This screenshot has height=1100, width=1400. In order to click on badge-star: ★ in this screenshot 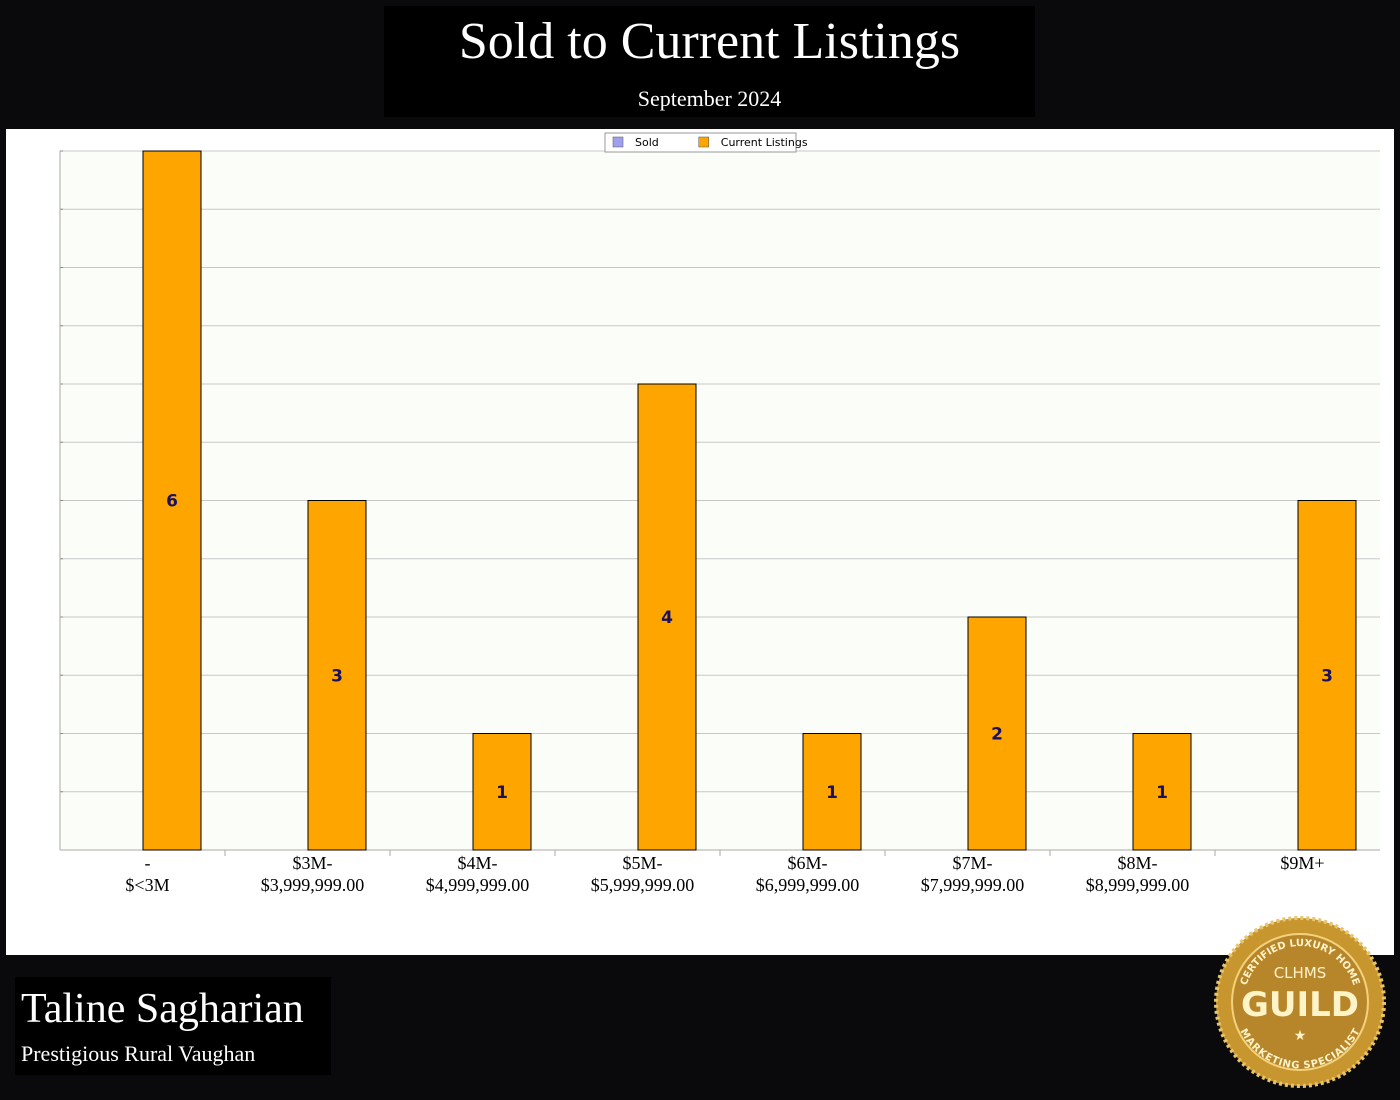, I will do `click(1300, 1036)`.